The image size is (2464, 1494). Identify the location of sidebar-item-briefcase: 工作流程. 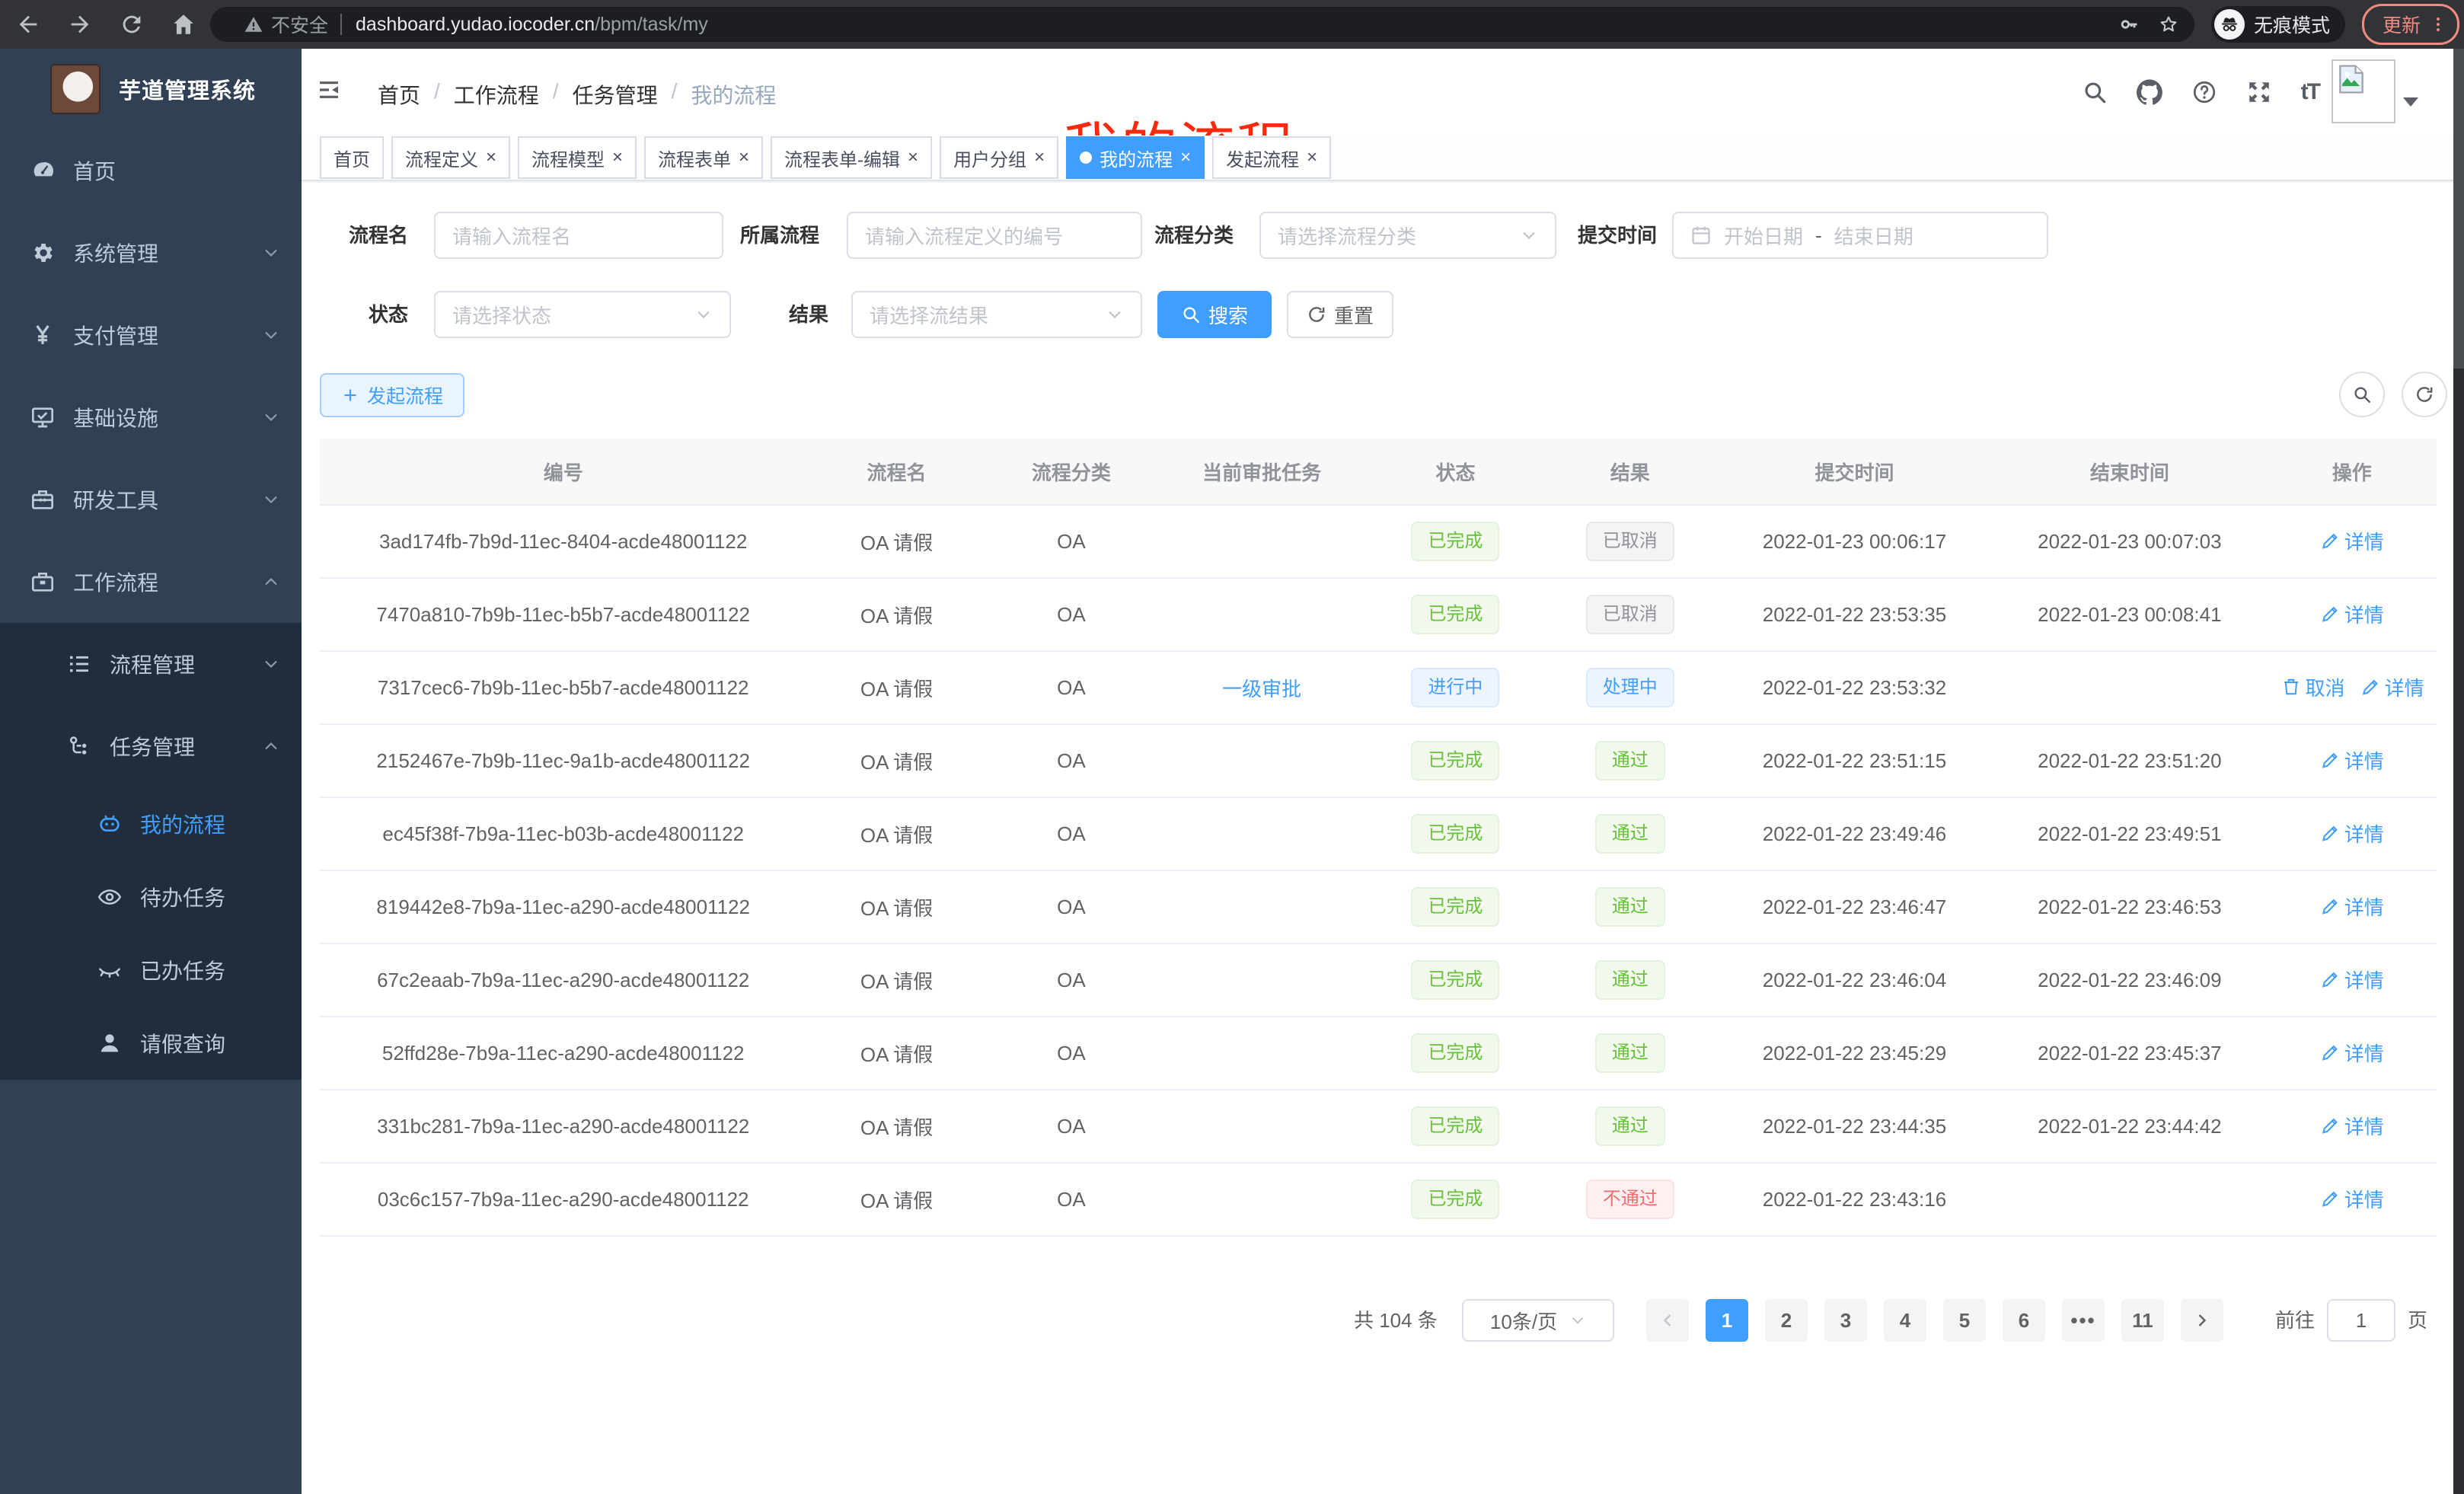
(151, 582).